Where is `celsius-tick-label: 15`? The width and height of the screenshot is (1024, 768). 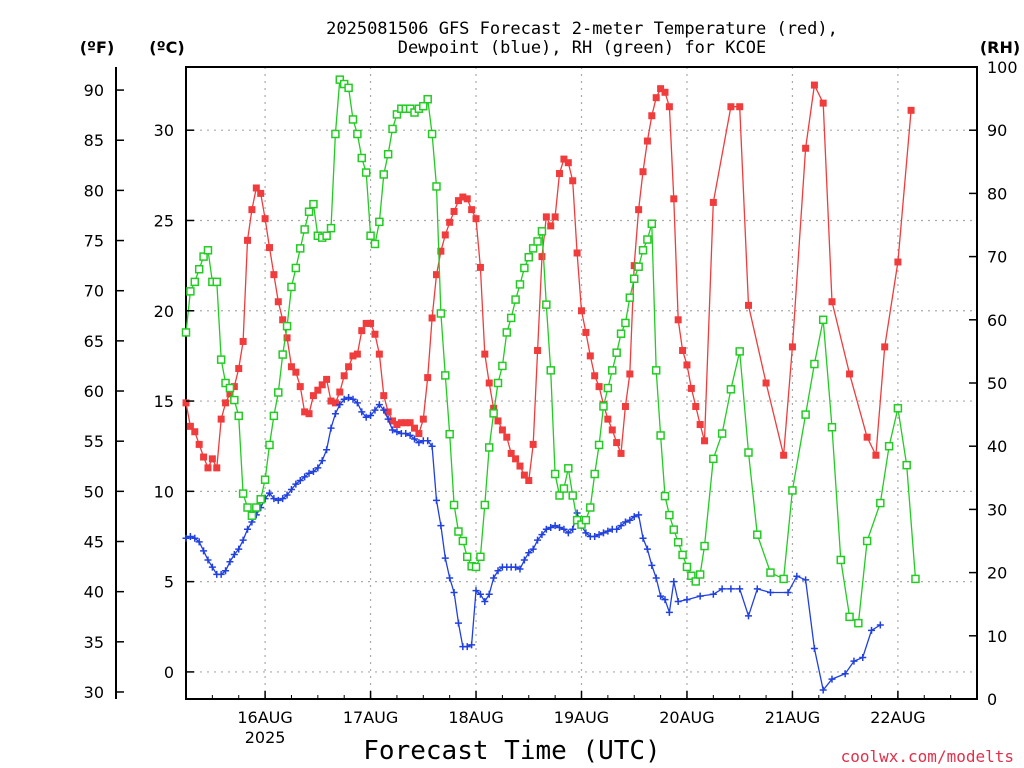 celsius-tick-label: 15 is located at coordinates (164, 401).